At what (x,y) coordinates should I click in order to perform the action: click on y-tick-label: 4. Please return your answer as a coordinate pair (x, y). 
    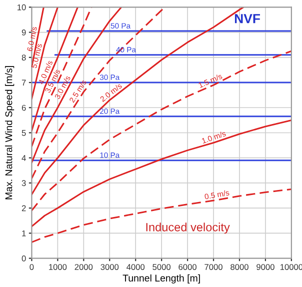
    Looking at the image, I should click on (24, 158).